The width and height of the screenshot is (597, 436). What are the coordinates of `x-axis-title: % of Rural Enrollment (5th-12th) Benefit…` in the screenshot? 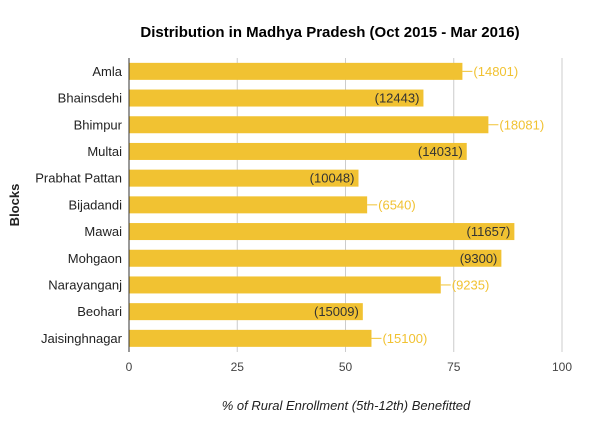 It's located at (346, 405).